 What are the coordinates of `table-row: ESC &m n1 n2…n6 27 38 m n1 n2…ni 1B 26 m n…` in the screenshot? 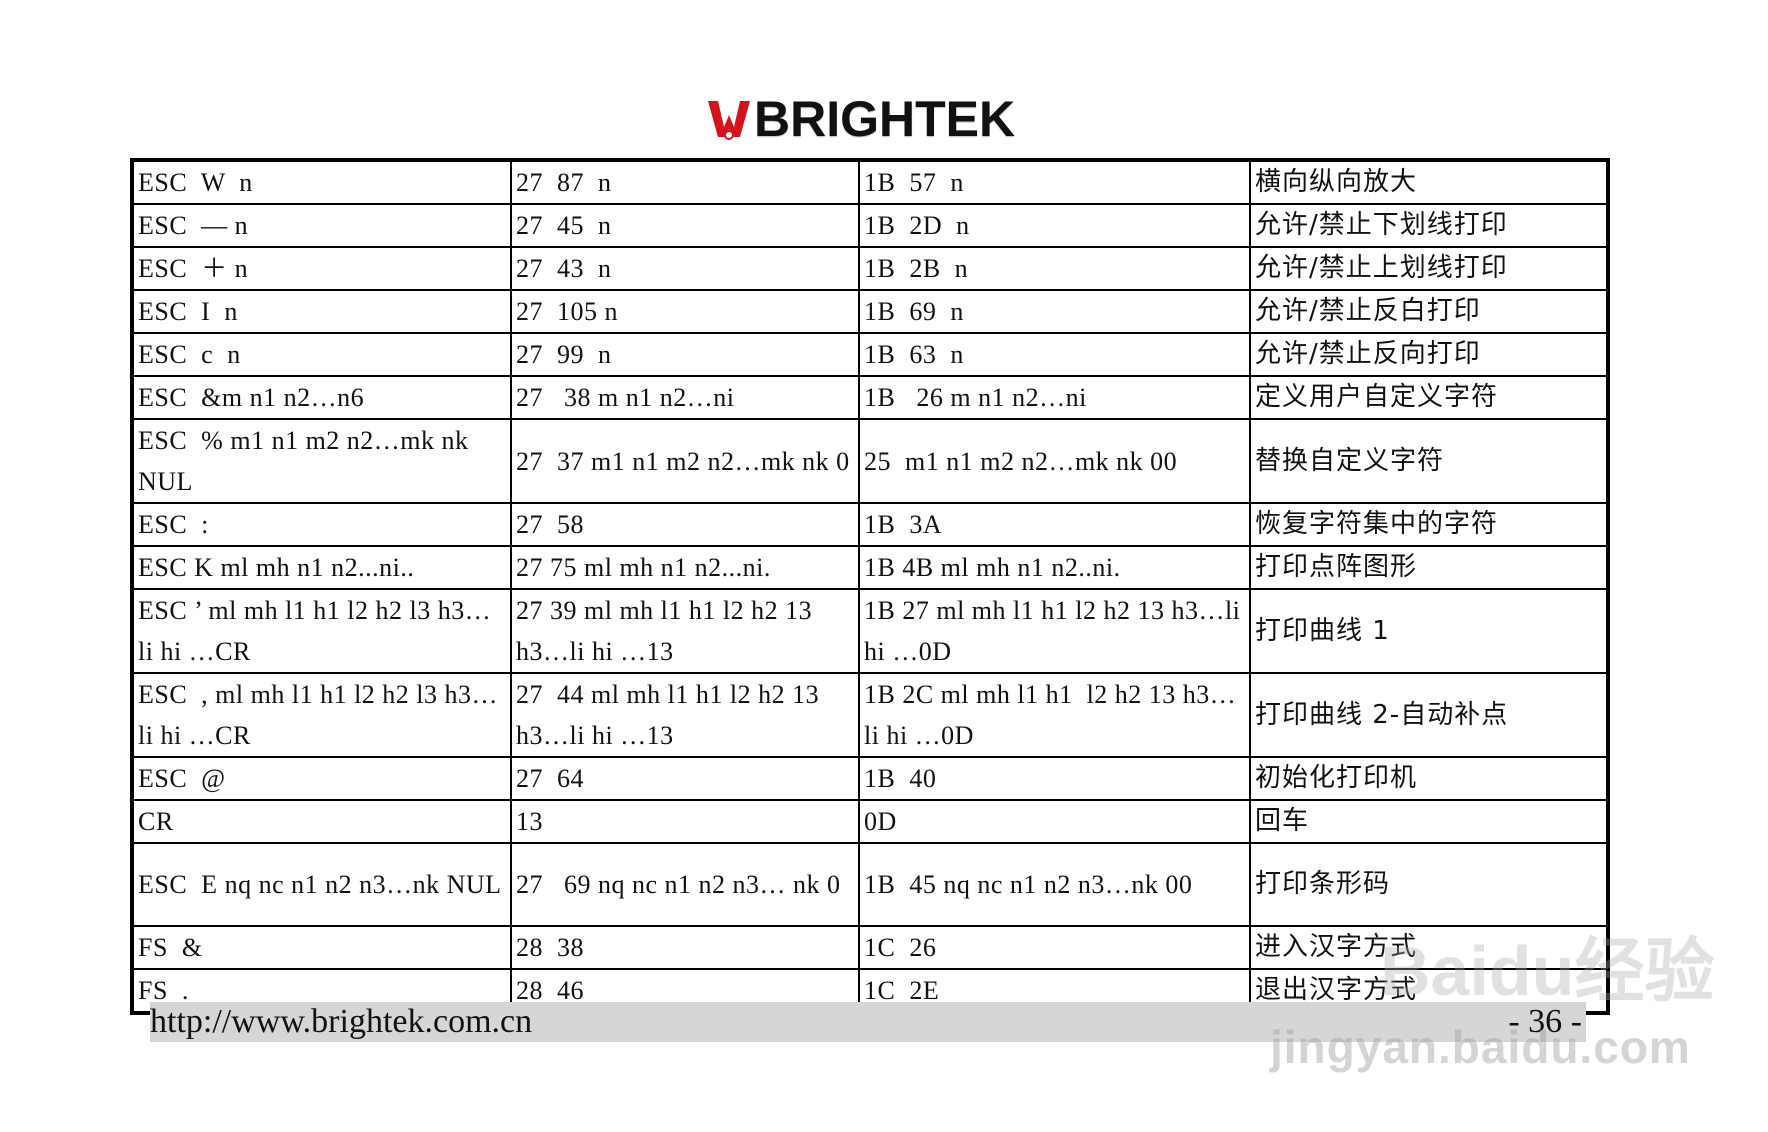 It's located at (870, 397).